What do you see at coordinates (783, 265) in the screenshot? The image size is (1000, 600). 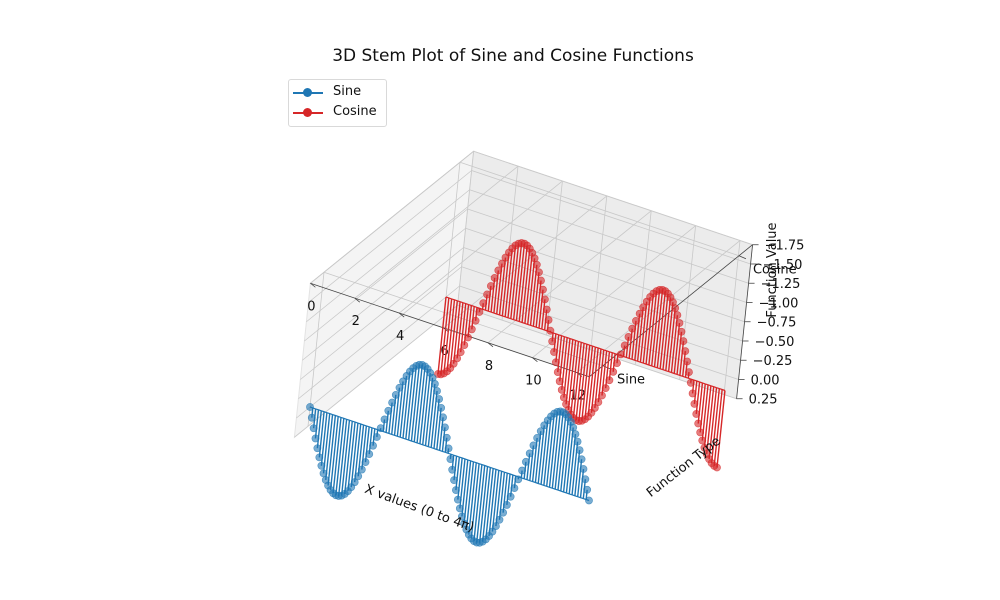 I see `z-tick-label: −1.50` at bounding box center [783, 265].